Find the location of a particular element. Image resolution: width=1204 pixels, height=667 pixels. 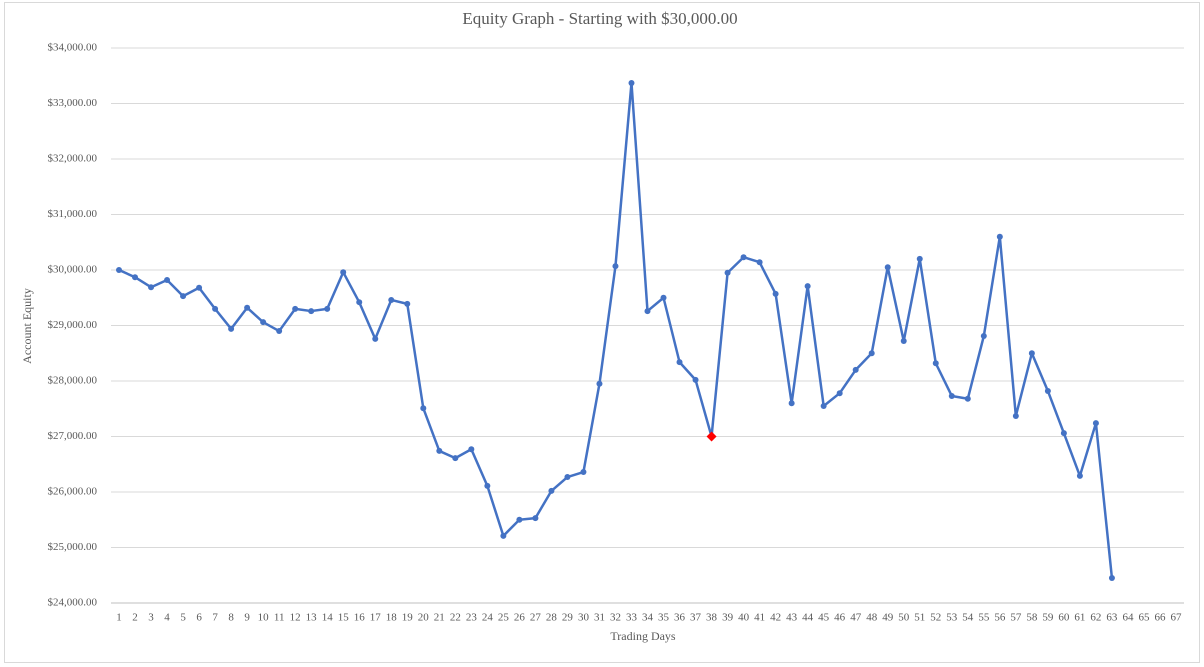

x-tick-label: 14 is located at coordinates (328, 618).